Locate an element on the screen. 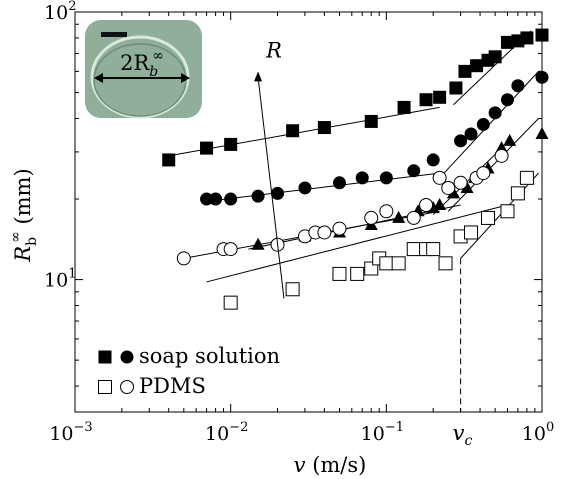  x-tick-label: 10⁻² is located at coordinates (226, 432).